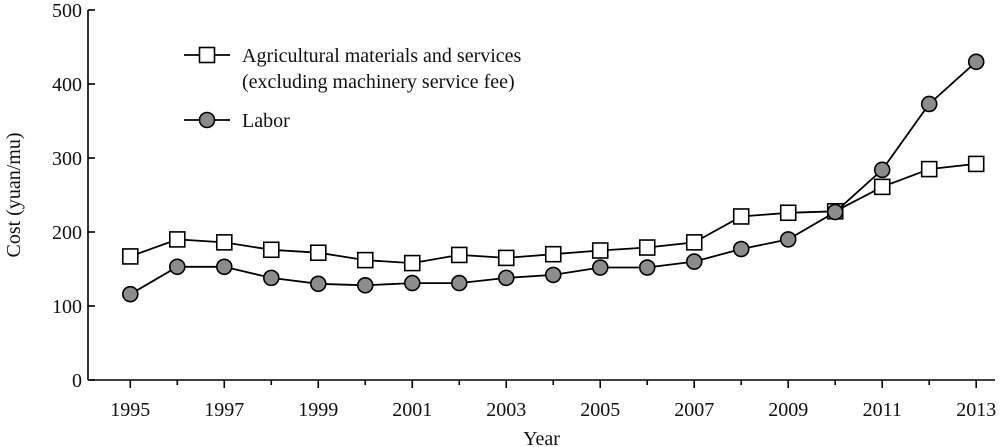 This screenshot has height=447, width=1000. What do you see at coordinates (788, 410) in the screenshot?
I see `x-tick-label: 2009` at bounding box center [788, 410].